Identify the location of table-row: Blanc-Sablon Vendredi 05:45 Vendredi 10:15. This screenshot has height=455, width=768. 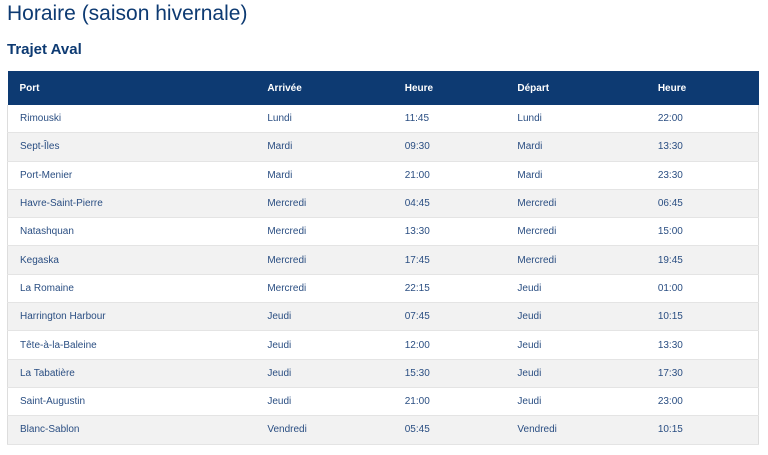
(383, 430).